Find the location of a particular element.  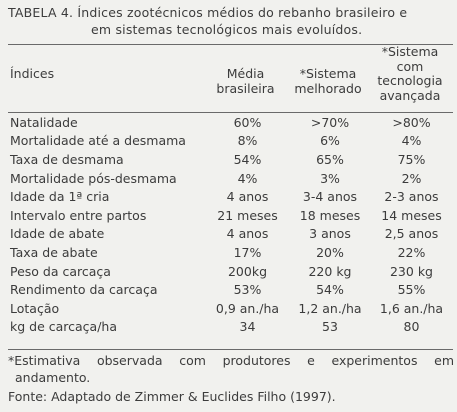

row-label: Idade da 1ª cria is located at coordinates (60, 197).